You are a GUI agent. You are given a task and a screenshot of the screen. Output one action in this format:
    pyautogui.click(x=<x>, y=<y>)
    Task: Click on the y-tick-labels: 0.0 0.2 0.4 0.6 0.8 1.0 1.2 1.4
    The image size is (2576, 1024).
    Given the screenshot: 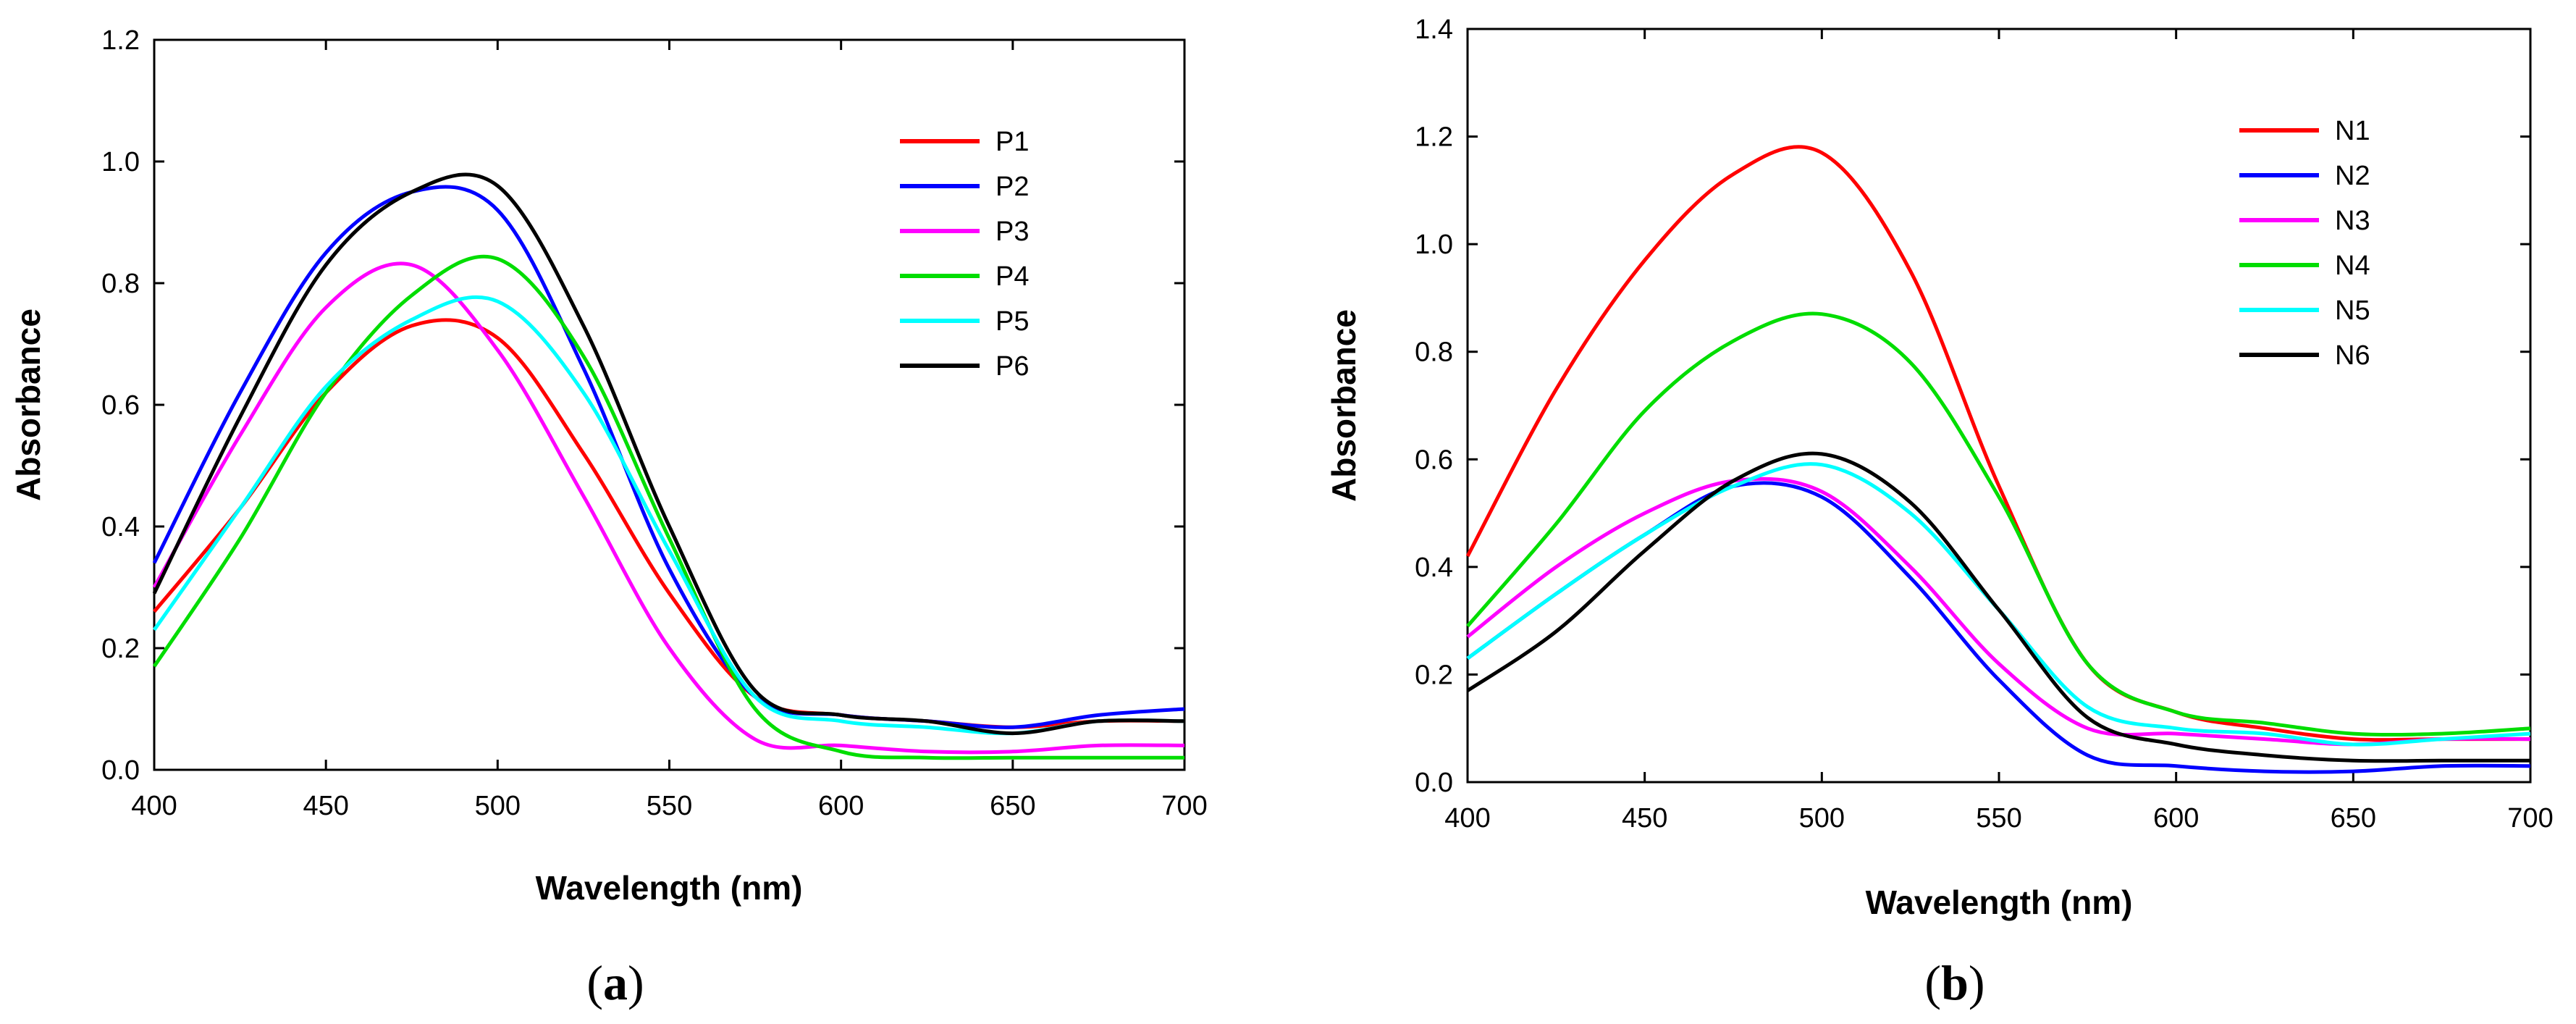 What is the action you would take?
    pyautogui.click(x=1434, y=406)
    